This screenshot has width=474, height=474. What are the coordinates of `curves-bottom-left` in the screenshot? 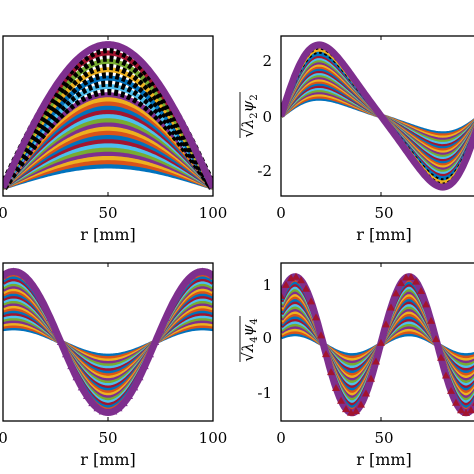 It's located at (108, 341).